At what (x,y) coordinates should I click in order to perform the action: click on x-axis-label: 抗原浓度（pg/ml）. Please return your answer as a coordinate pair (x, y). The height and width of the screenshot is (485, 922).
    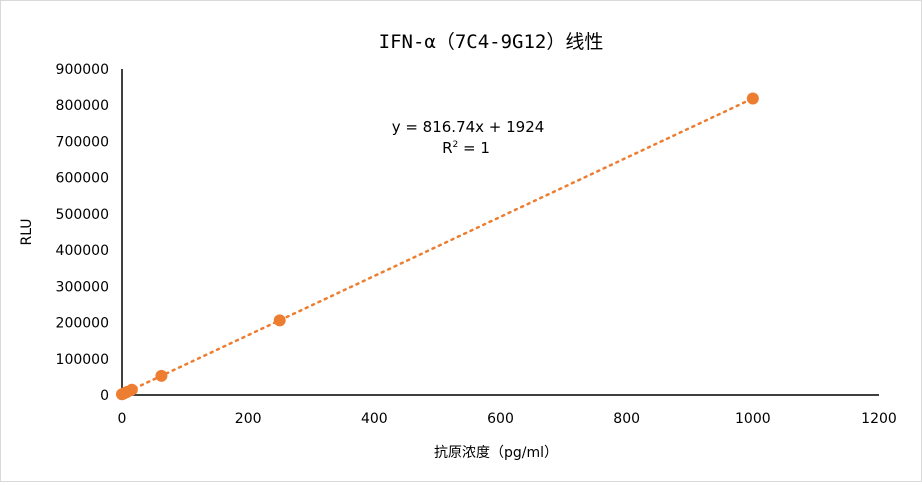
    Looking at the image, I should click on (496, 453).